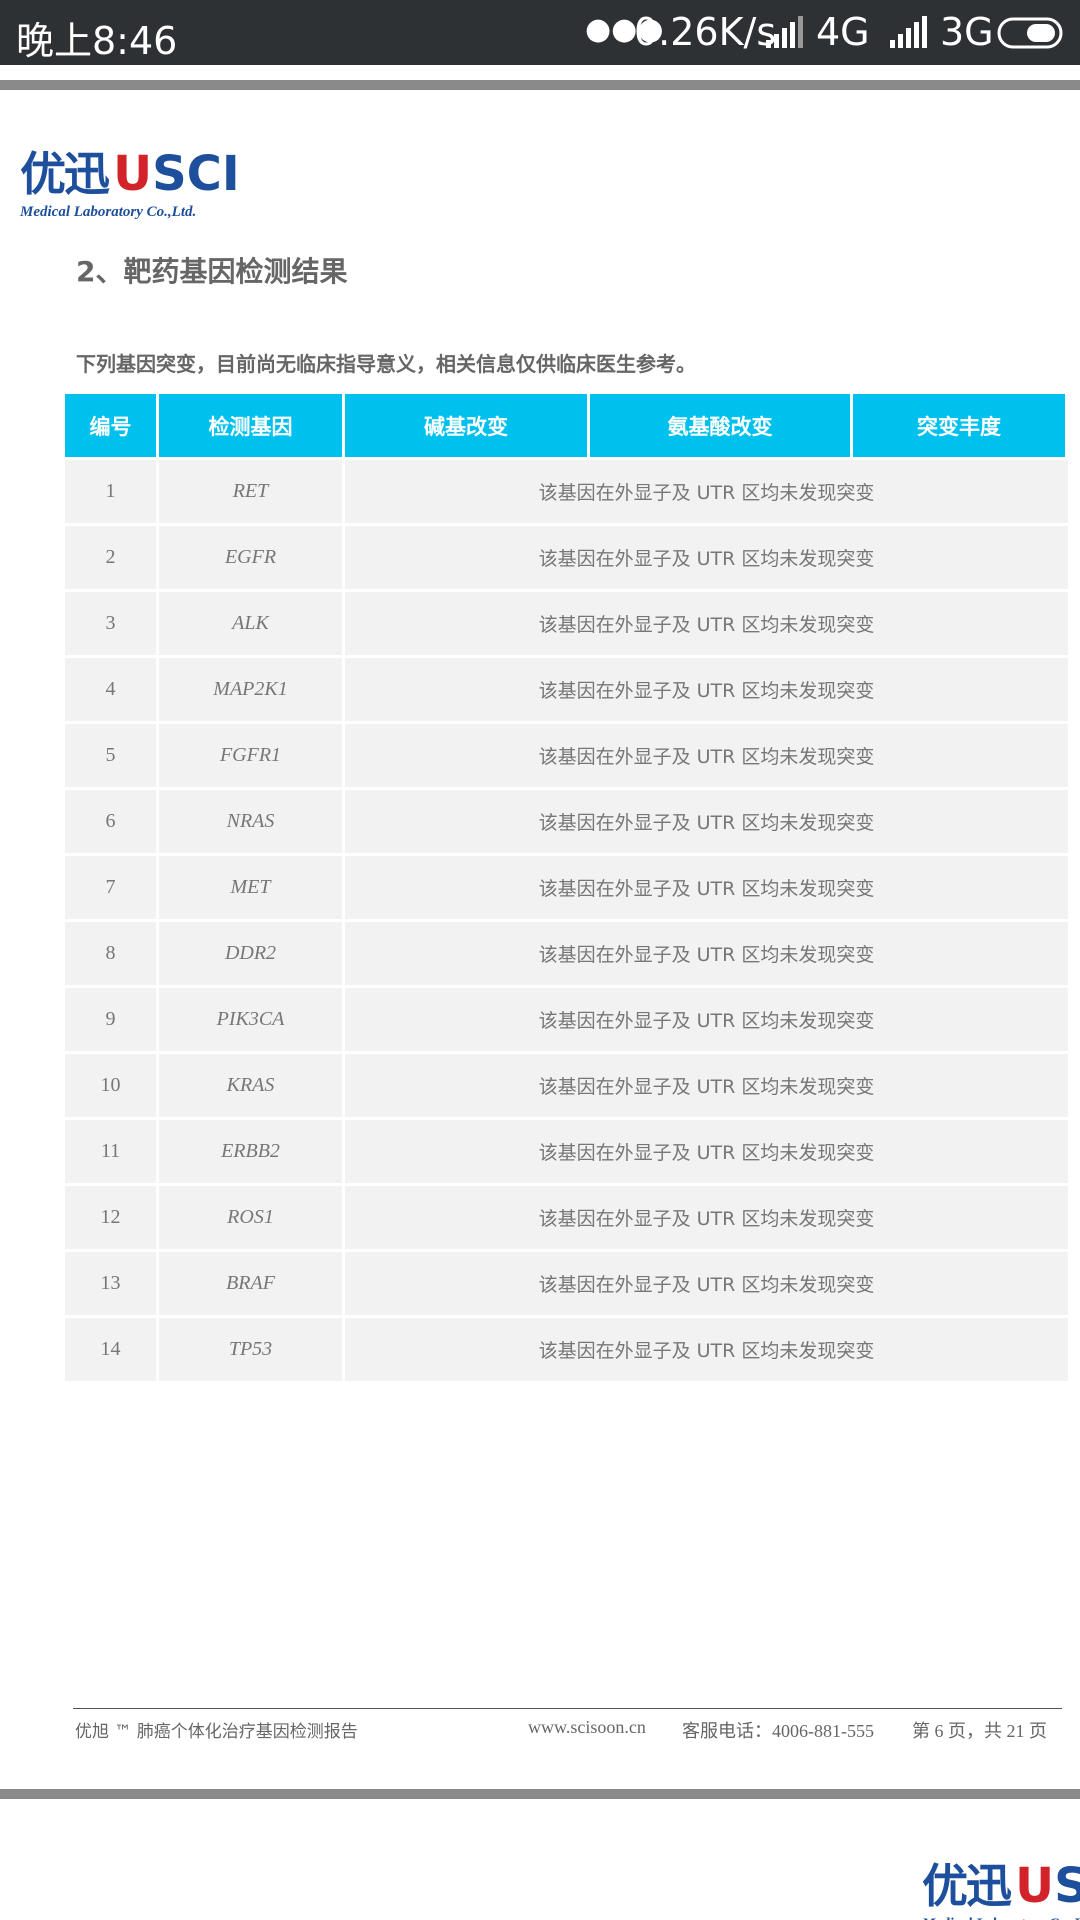  What do you see at coordinates (252, 491) in the screenshot?
I see `gene-name: RET` at bounding box center [252, 491].